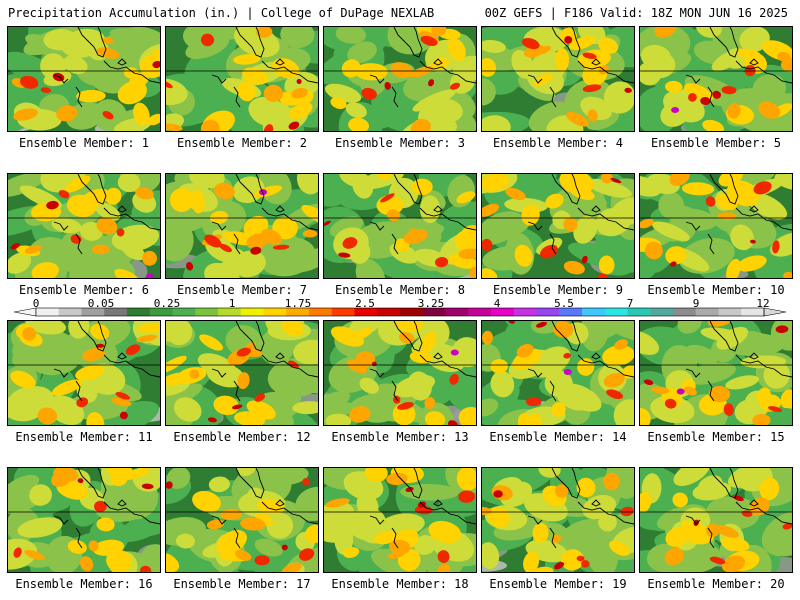 Image resolution: width=800 pixels, height=600 pixels. I want to click on ensemble-member-label: Ensemble Member: 10, so click(716, 290).